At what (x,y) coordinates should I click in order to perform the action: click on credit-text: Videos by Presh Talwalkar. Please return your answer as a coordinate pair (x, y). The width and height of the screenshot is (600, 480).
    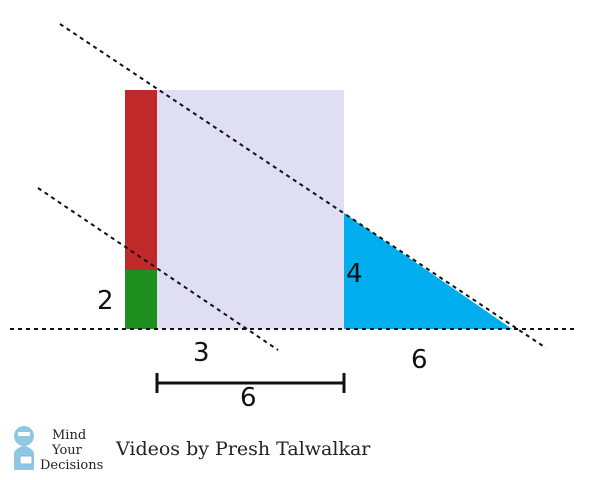
    Looking at the image, I should click on (243, 449).